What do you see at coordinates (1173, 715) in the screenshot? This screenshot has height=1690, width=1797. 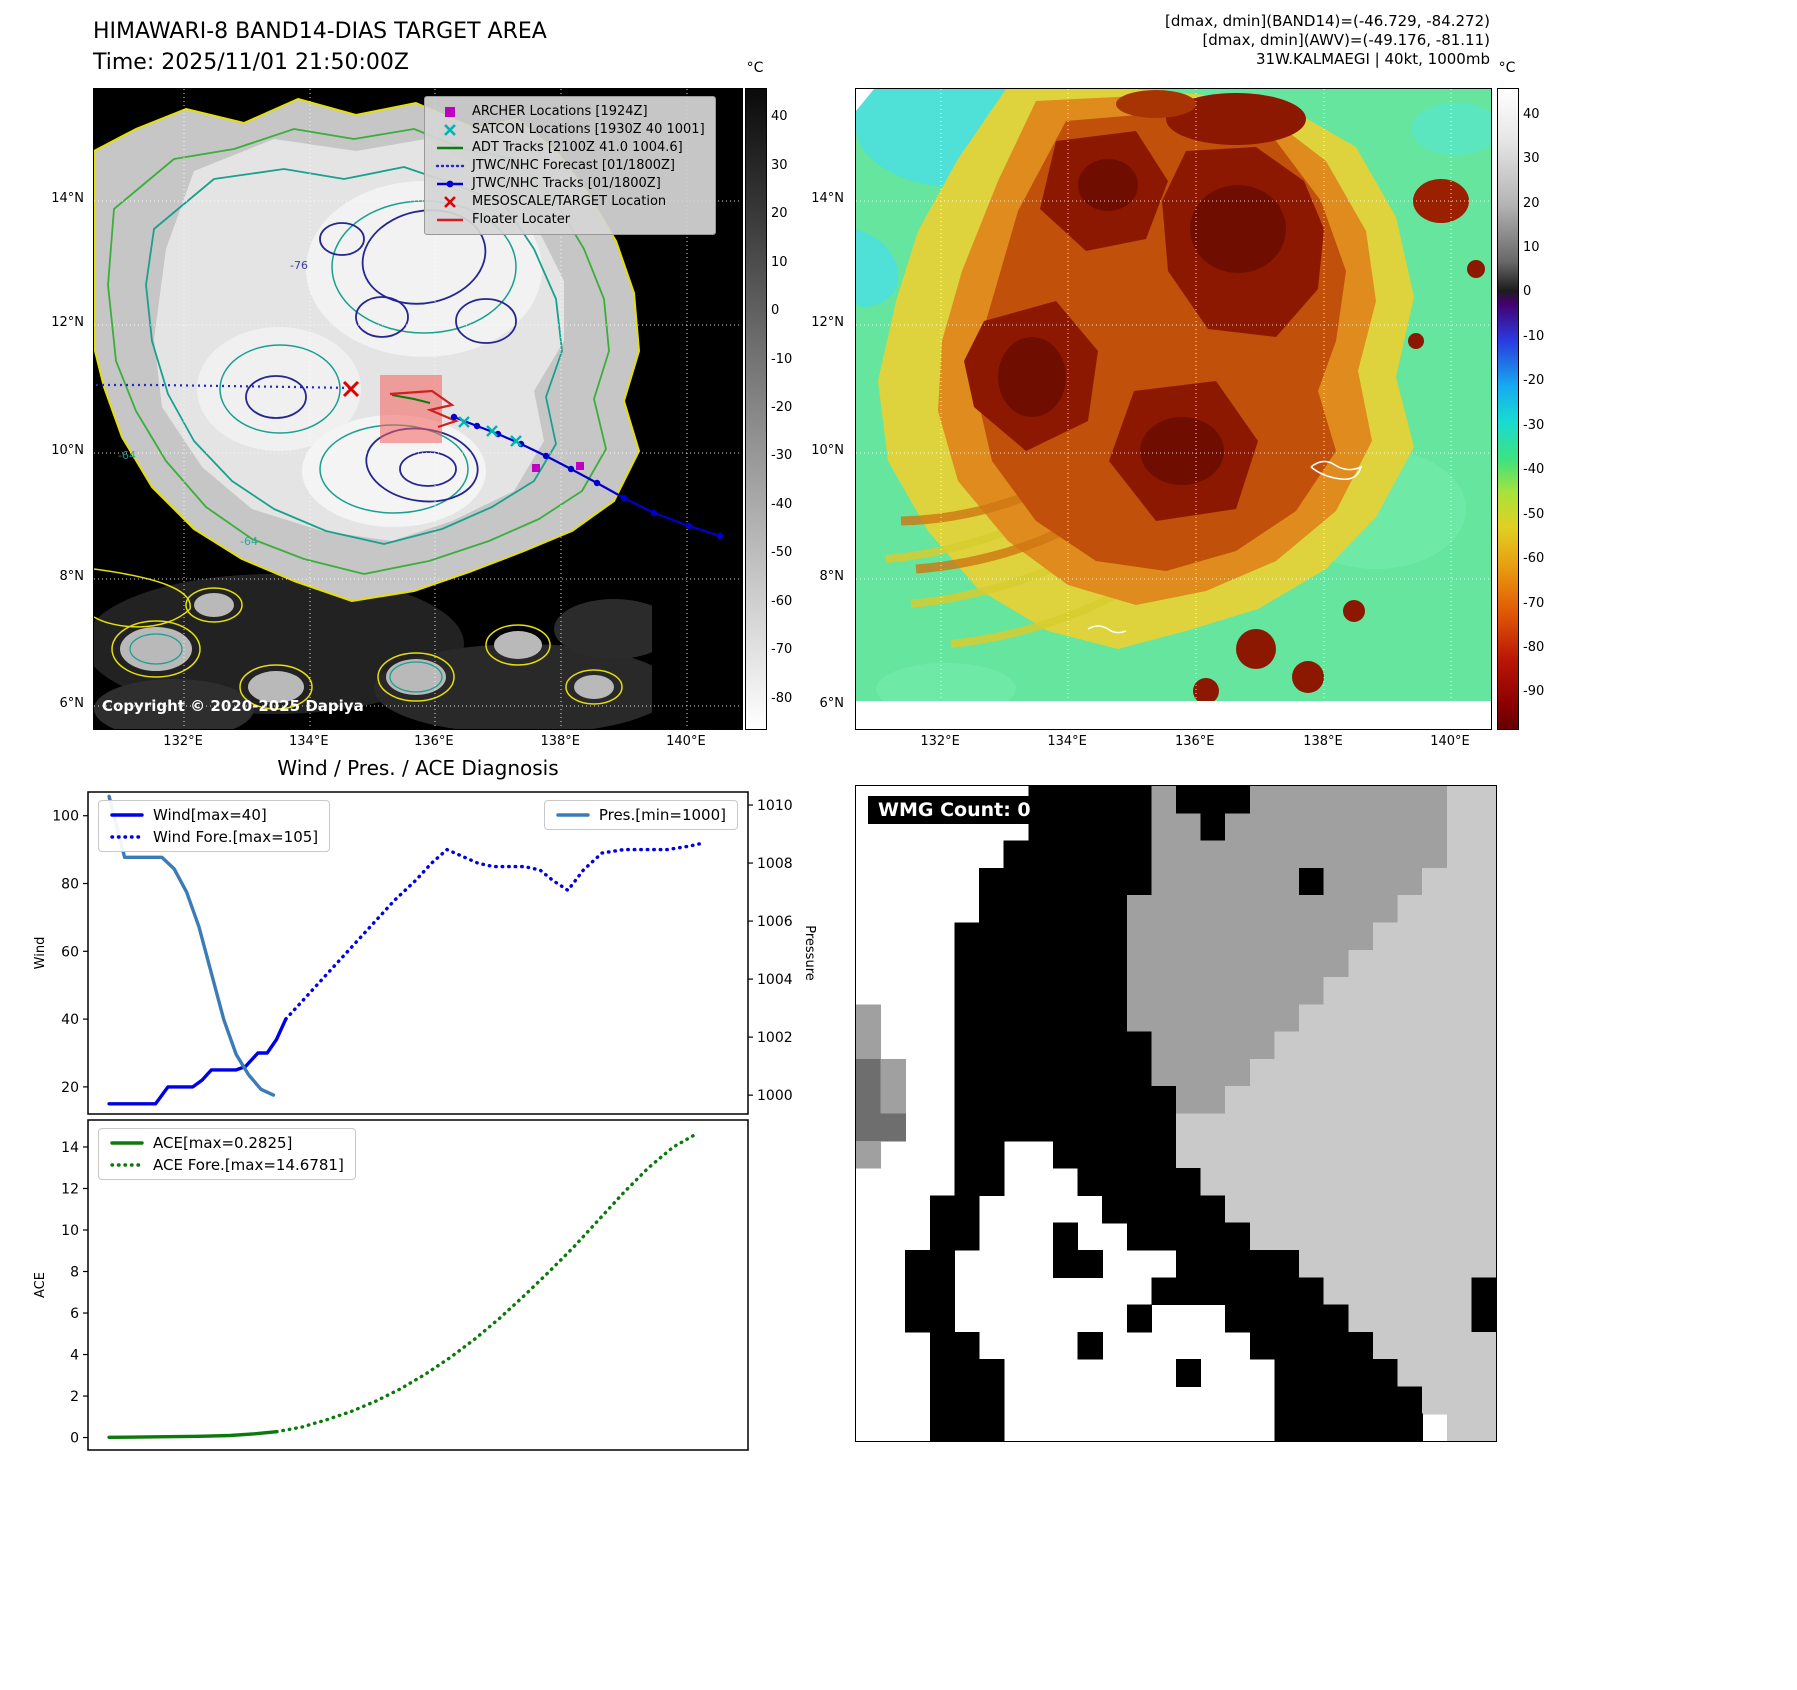 I see `no-data-bottom-strip` at bounding box center [1173, 715].